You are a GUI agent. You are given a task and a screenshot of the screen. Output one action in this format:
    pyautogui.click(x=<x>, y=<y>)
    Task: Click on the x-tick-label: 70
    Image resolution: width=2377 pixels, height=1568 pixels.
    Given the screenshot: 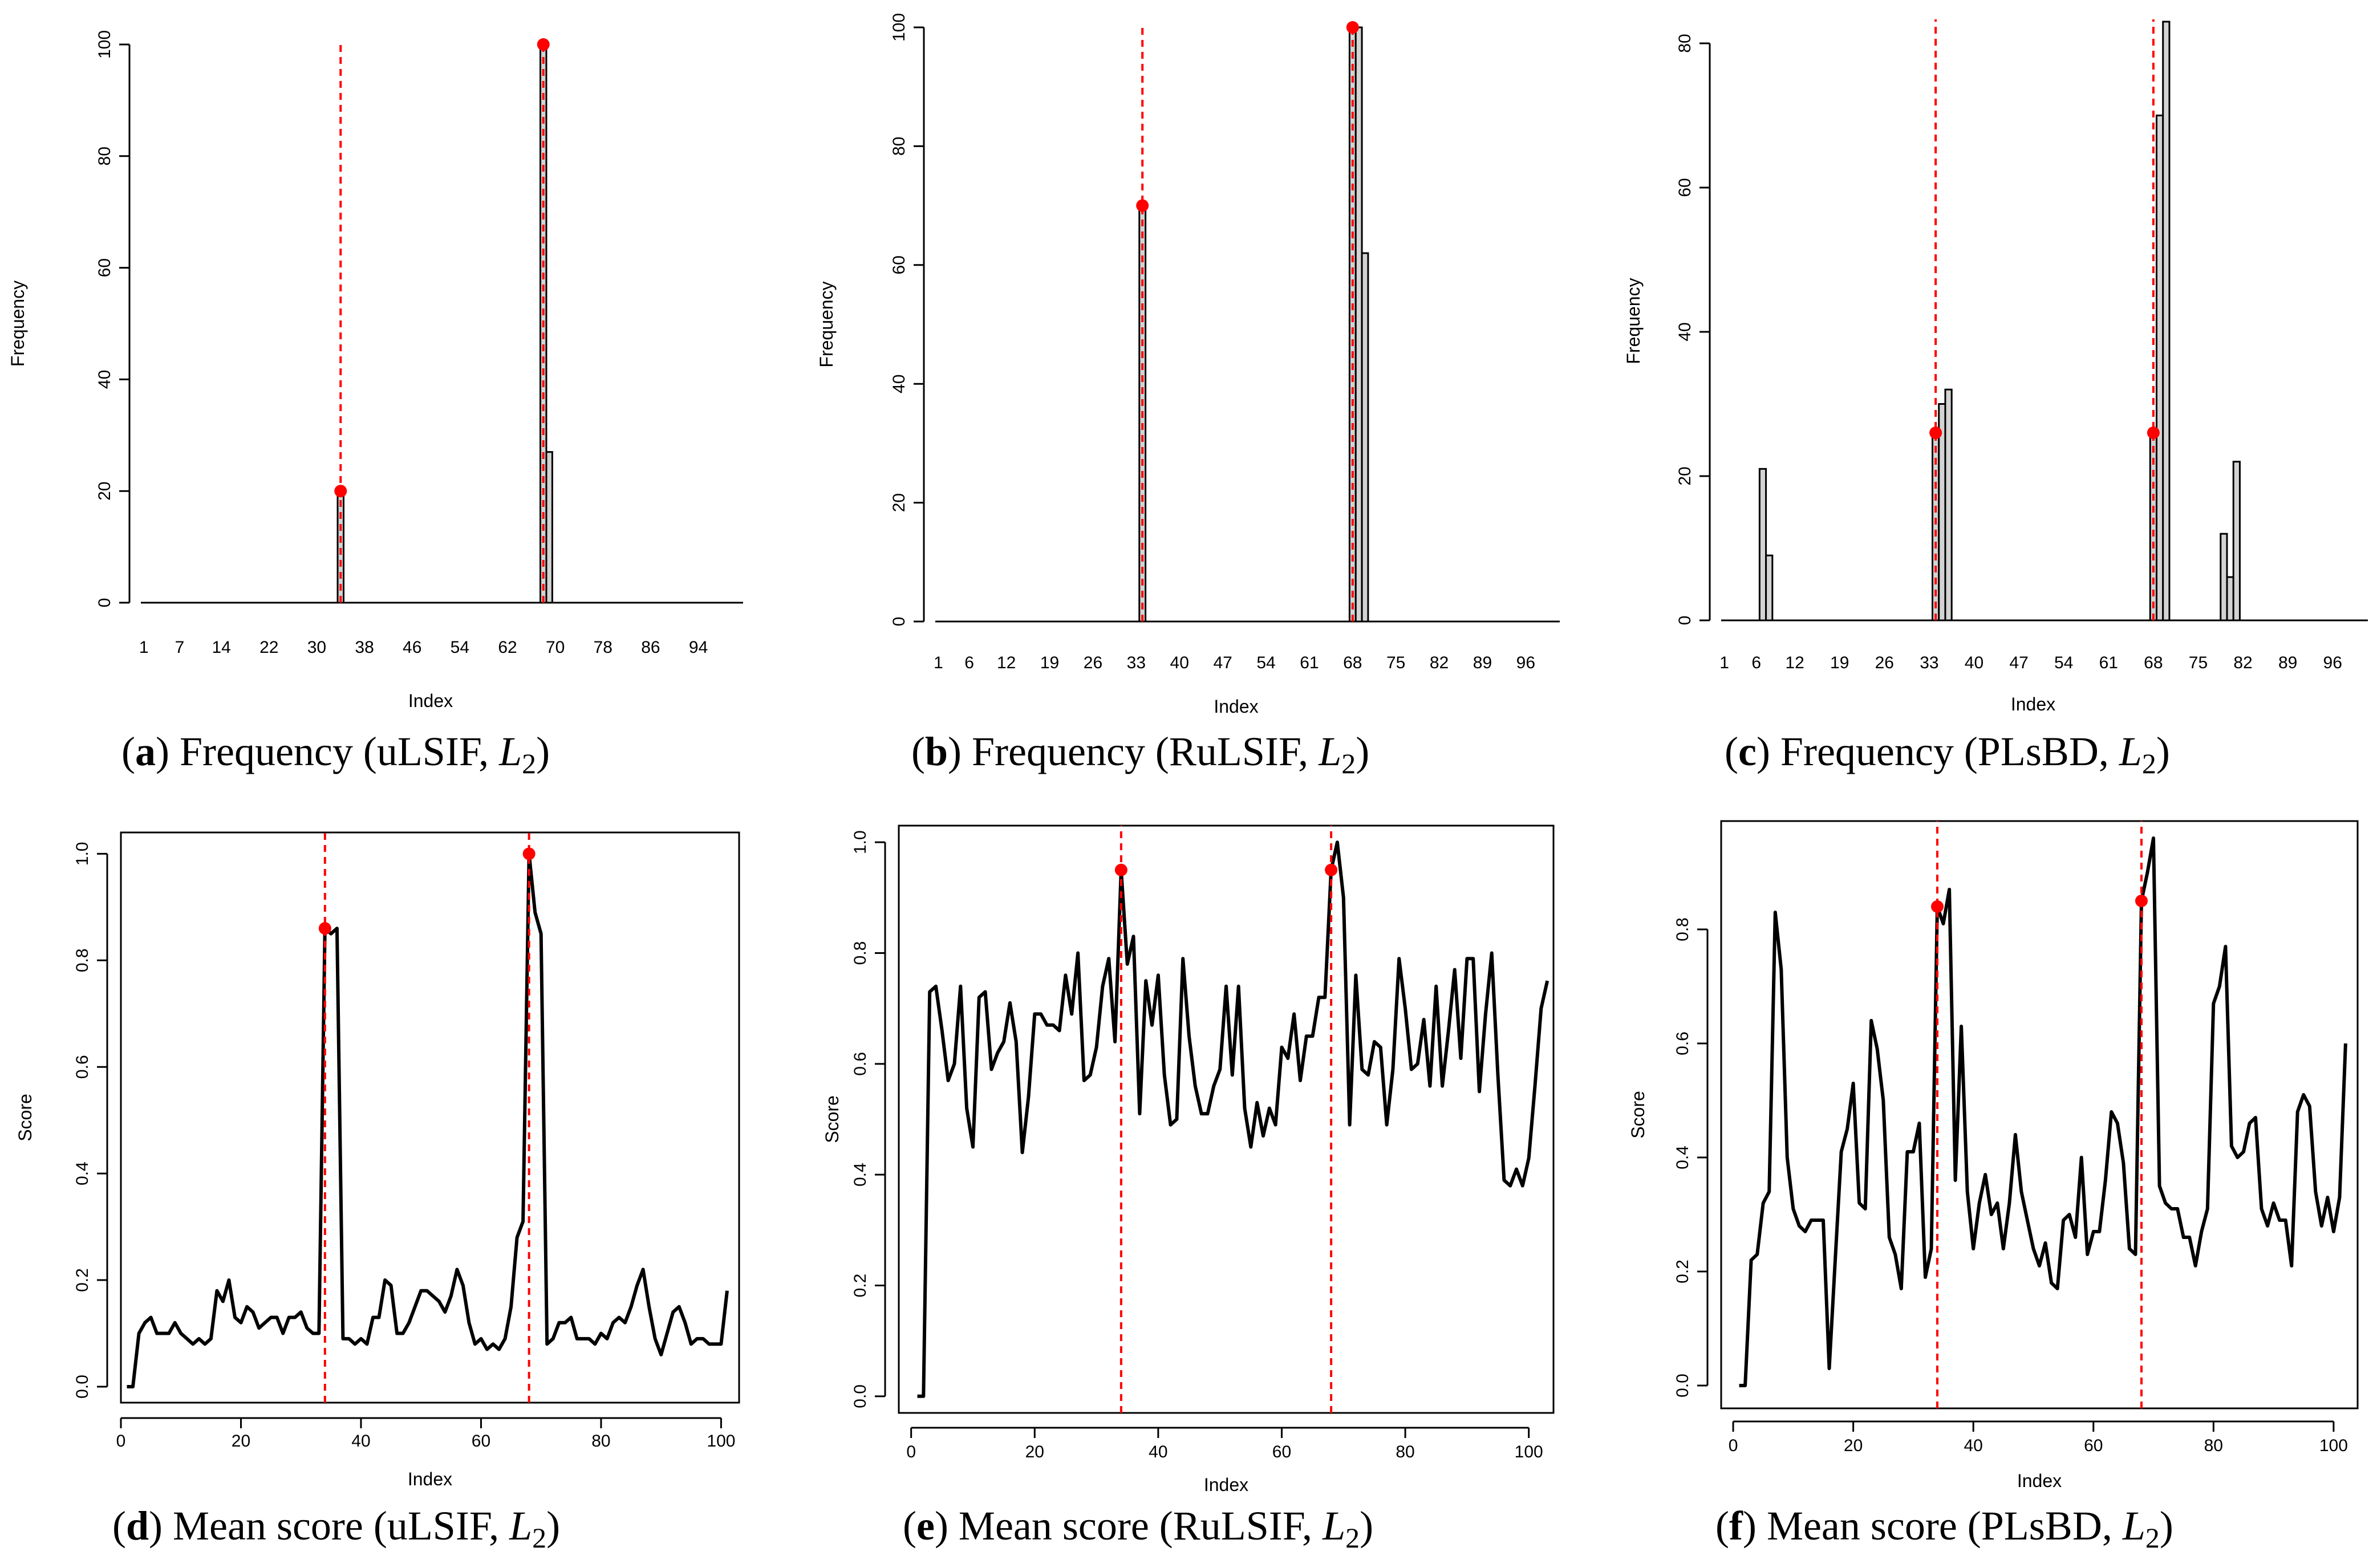 What is the action you would take?
    pyautogui.click(x=556, y=648)
    